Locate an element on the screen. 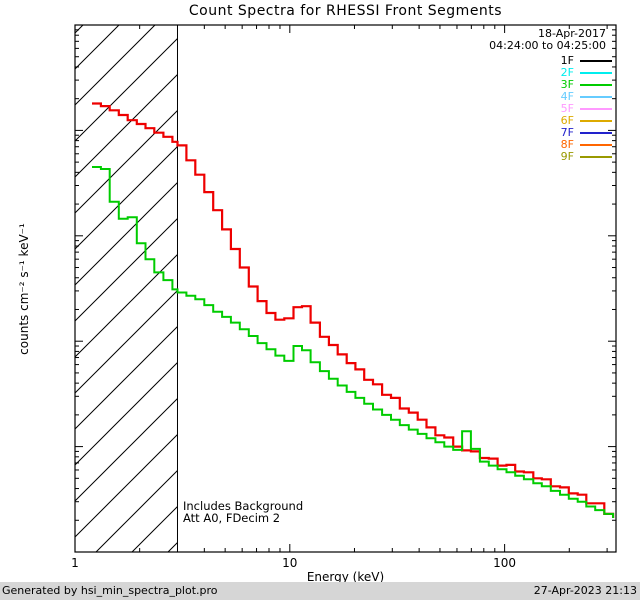 Image resolution: width=640 pixels, height=600 pixels. legend-label-4f: 4F is located at coordinates (567, 96).